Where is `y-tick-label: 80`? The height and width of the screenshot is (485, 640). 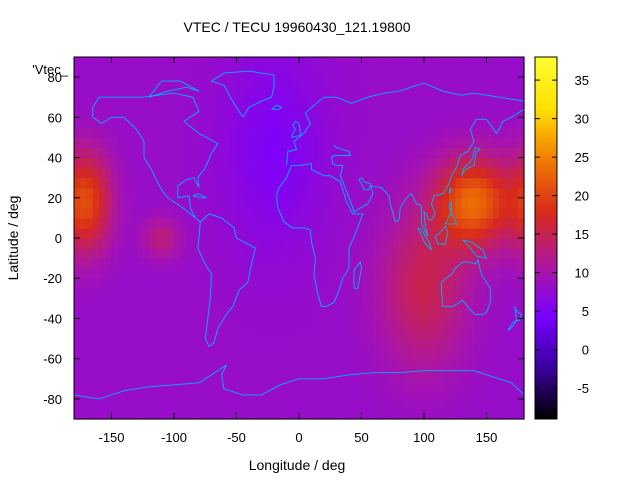 y-tick-label: 80 is located at coordinates (55, 77).